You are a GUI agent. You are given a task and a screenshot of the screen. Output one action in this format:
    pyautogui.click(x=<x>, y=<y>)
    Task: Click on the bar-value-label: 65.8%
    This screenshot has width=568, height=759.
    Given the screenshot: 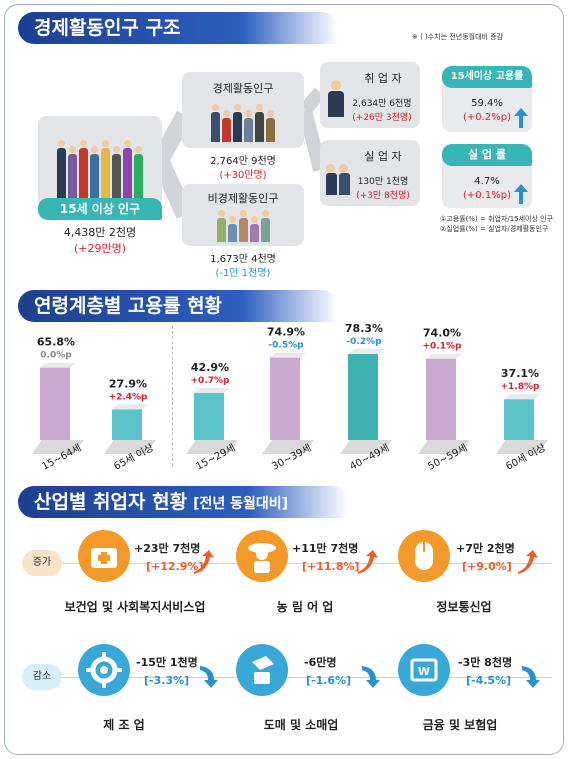 What is the action you would take?
    pyautogui.click(x=56, y=342)
    